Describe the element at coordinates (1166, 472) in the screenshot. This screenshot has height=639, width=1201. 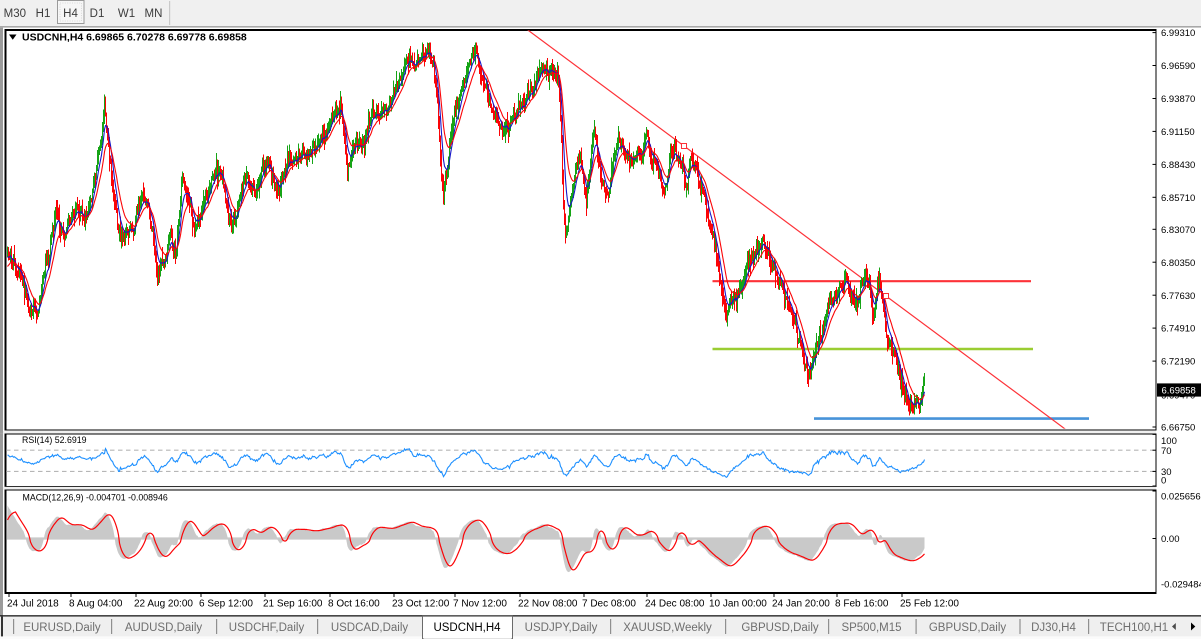
I see `svg-text: 30` at that location.